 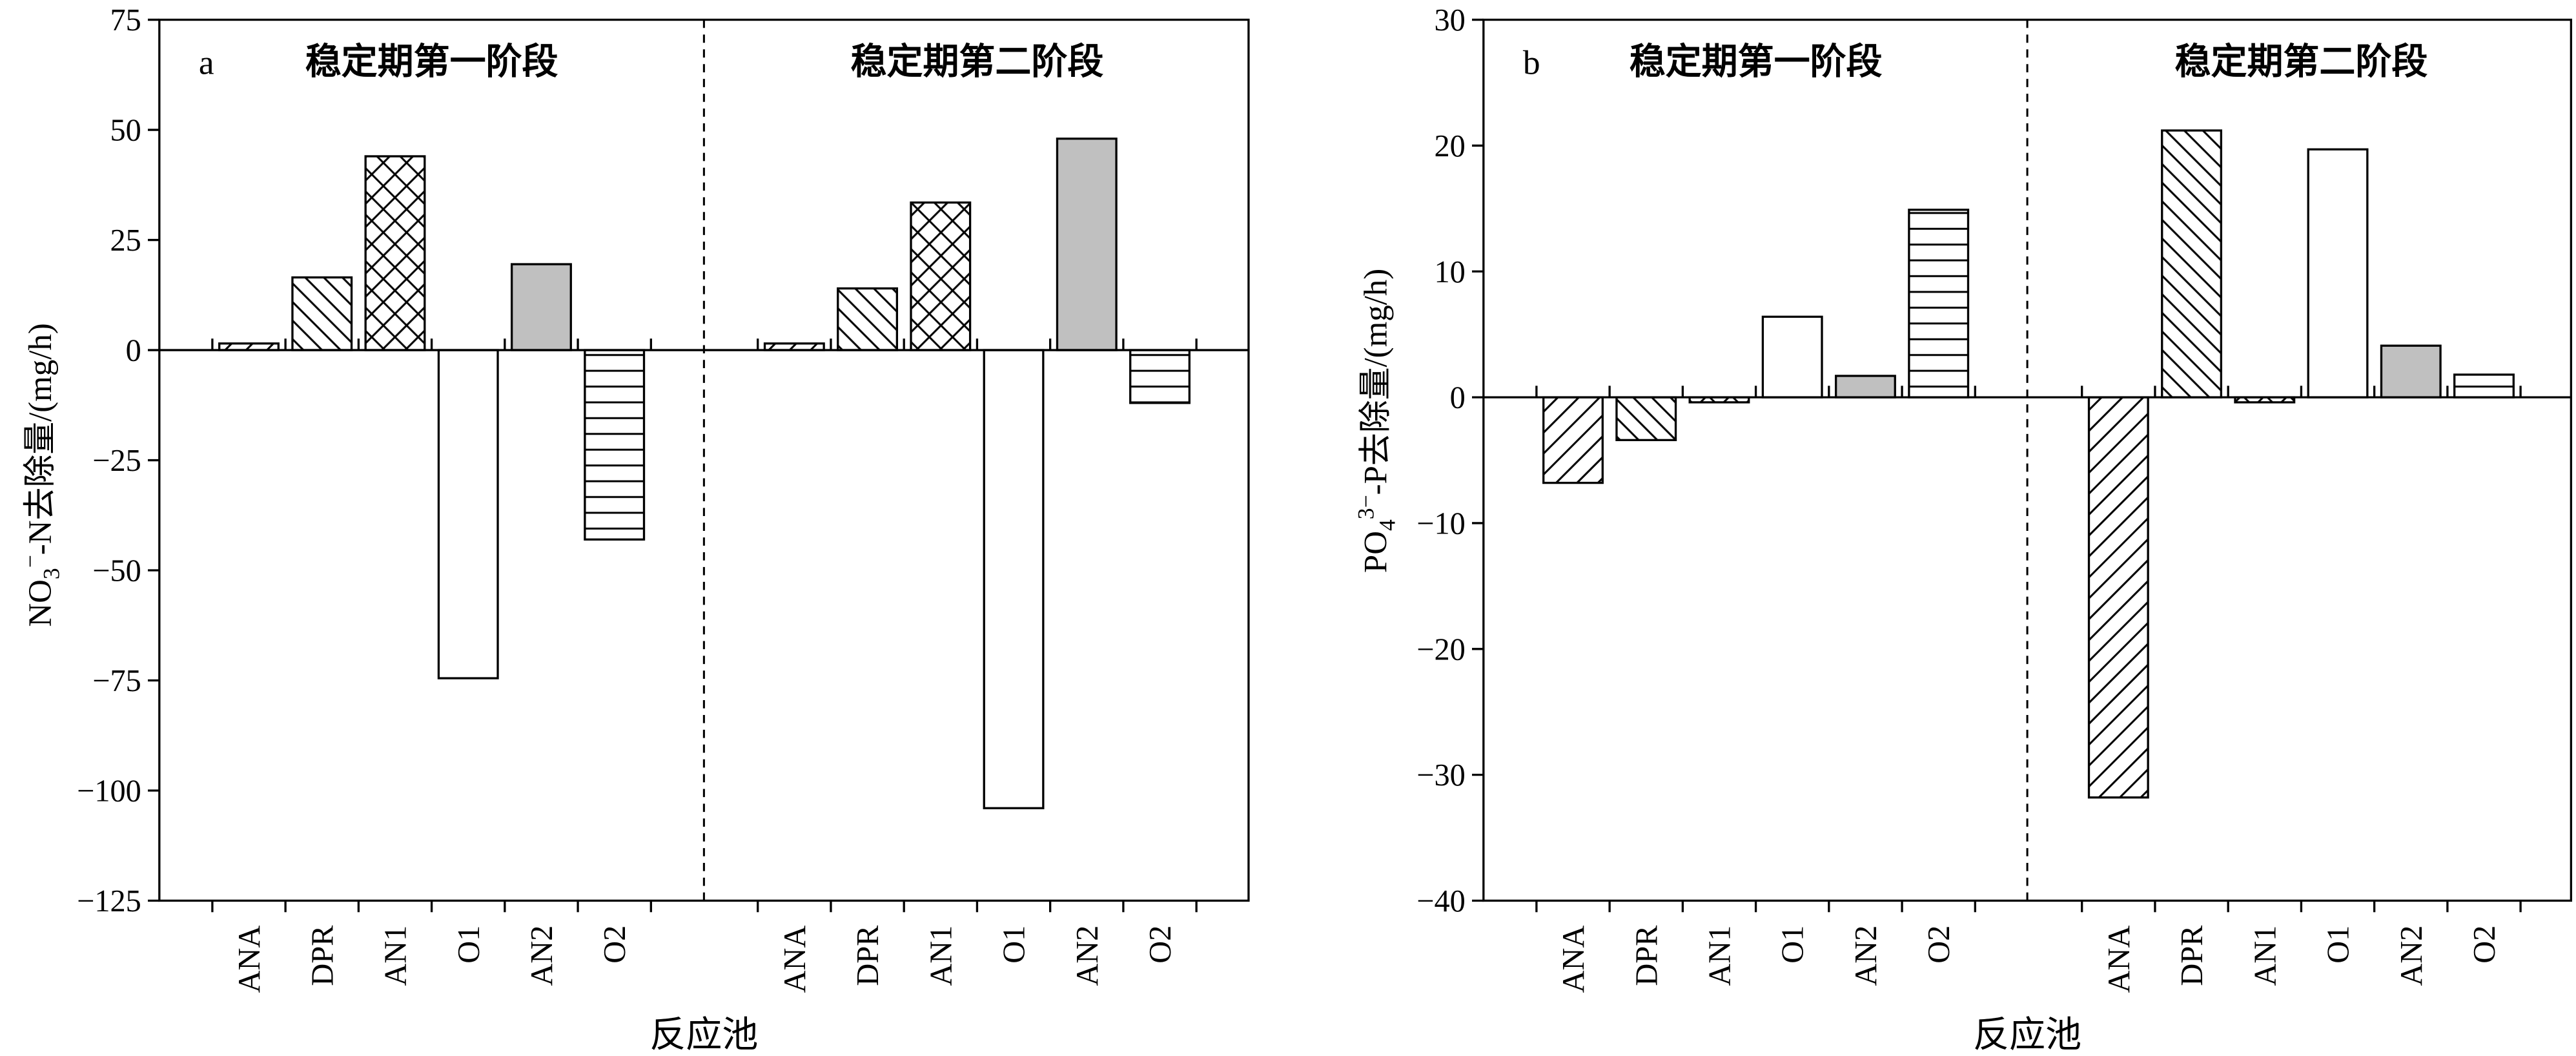 What do you see at coordinates (117, 571) in the screenshot?
I see `y-tick-label: −50` at bounding box center [117, 571].